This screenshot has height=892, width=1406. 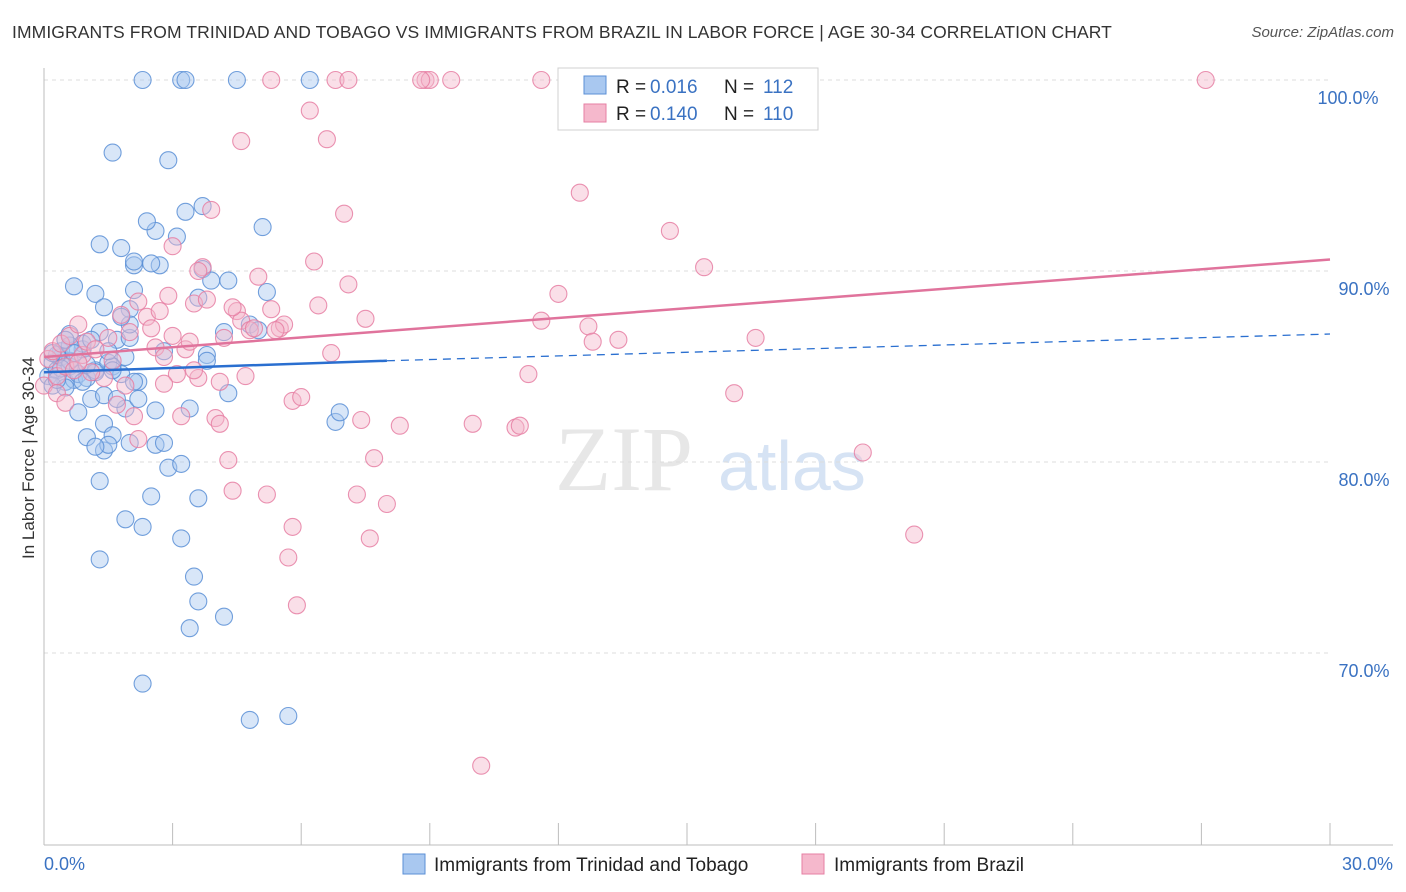 I want to click on trend-lines, so click(x=687, y=316).